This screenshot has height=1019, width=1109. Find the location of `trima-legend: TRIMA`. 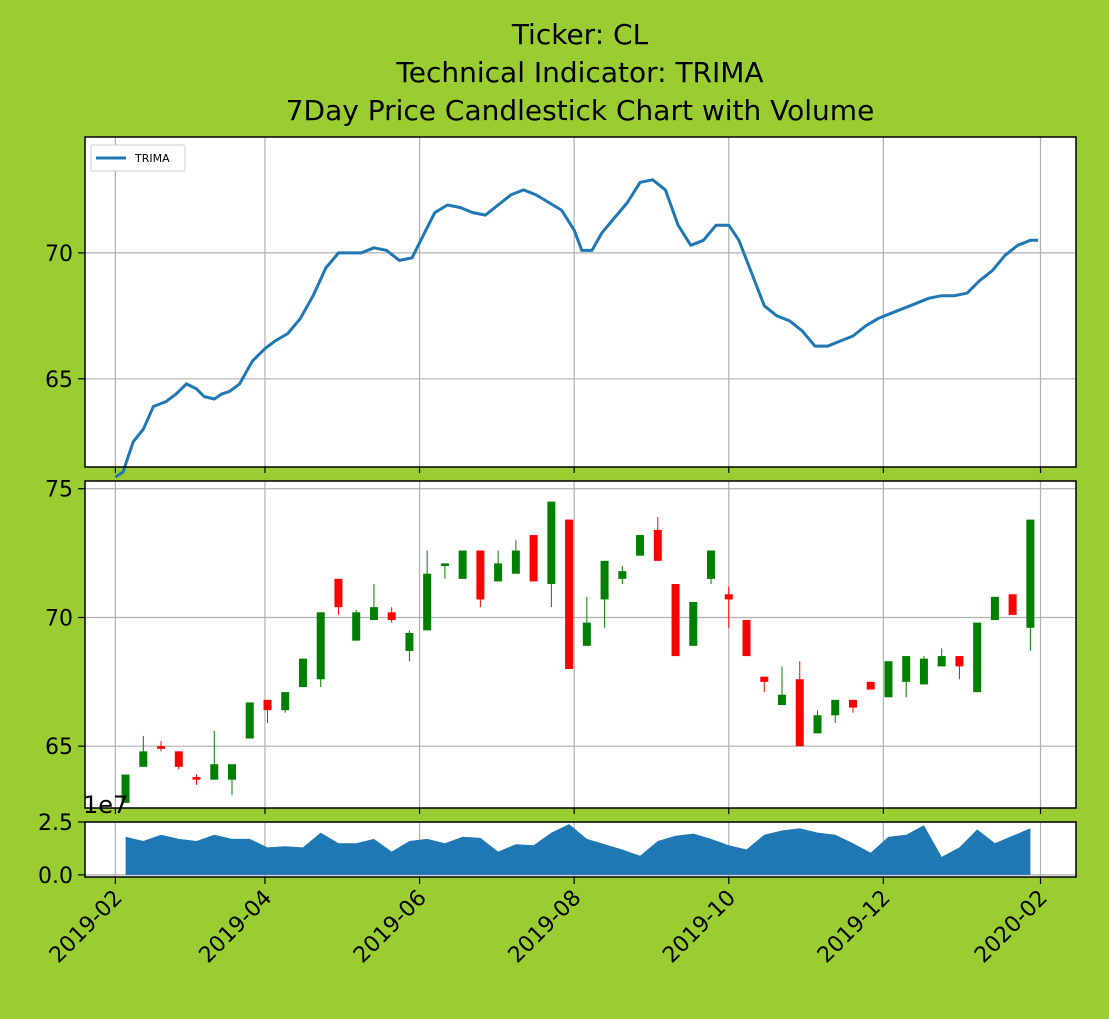

trima-legend: TRIMA is located at coordinates (138, 158).